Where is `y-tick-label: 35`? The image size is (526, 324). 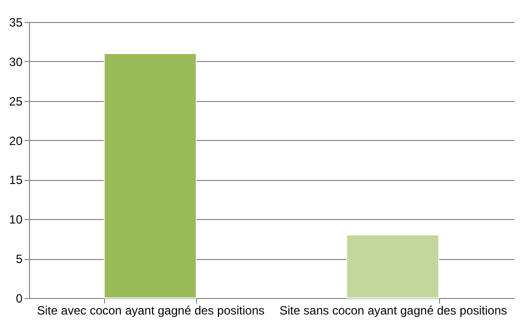 y-tick-label: 35 is located at coordinates (16, 23).